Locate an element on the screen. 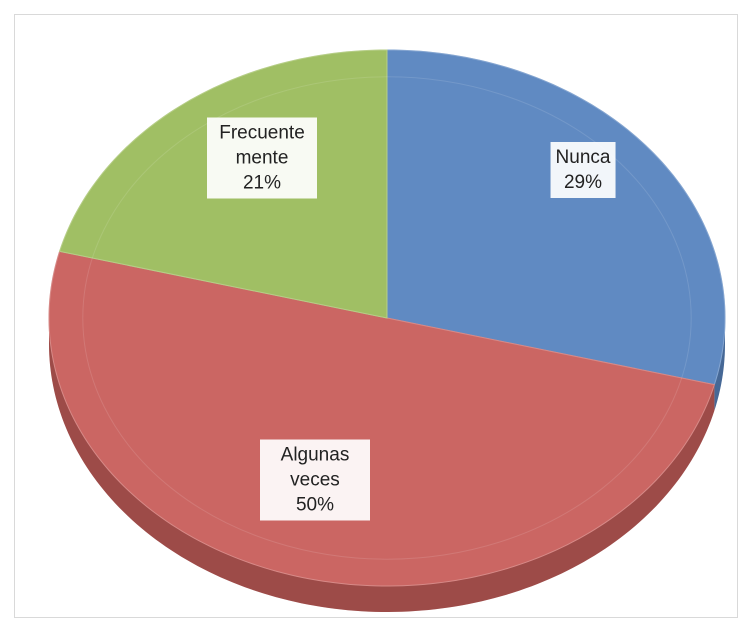  slice-side-shade is located at coordinates (719, 364).